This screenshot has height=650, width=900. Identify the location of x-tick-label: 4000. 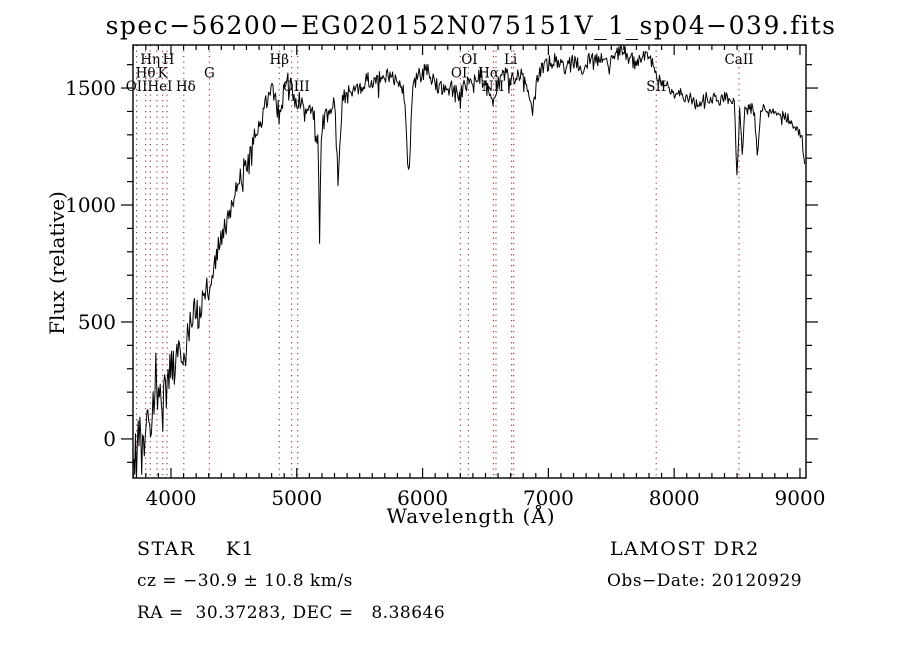
(171, 498).